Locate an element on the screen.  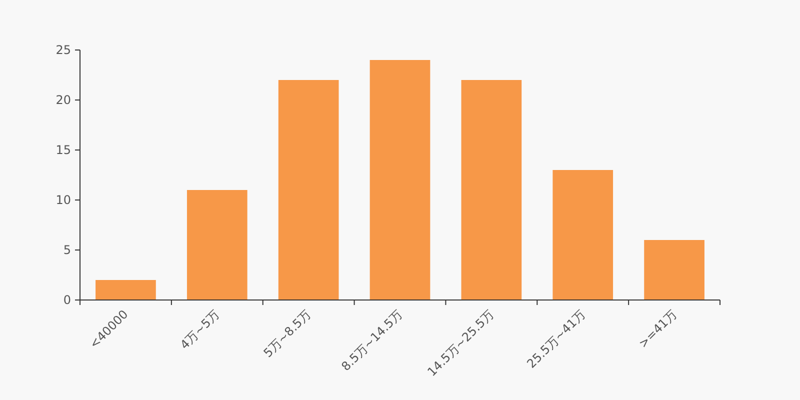
y-tick-label: 25 is located at coordinates (63, 50).